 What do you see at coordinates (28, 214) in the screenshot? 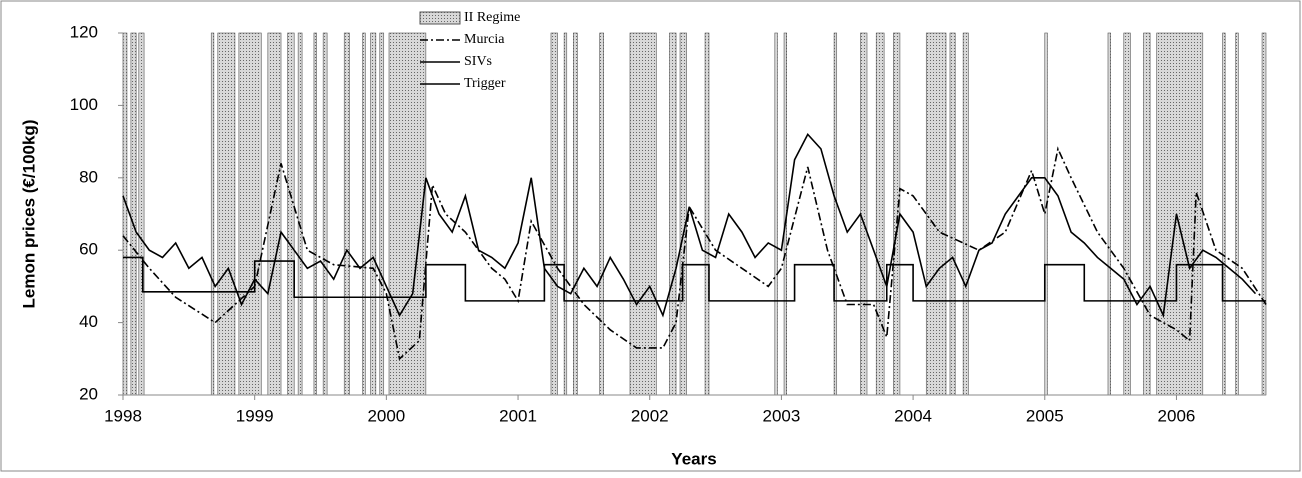
I see `y-axis-label: Lemon prices (€/100kg)` at bounding box center [28, 214].